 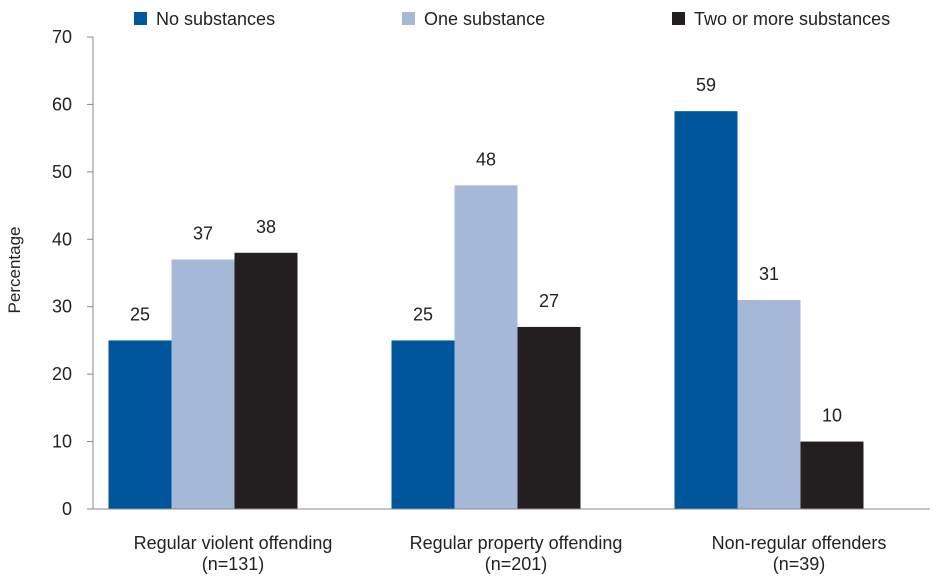 What do you see at coordinates (516, 564) in the screenshot?
I see `category-count-label: (n=201)` at bounding box center [516, 564].